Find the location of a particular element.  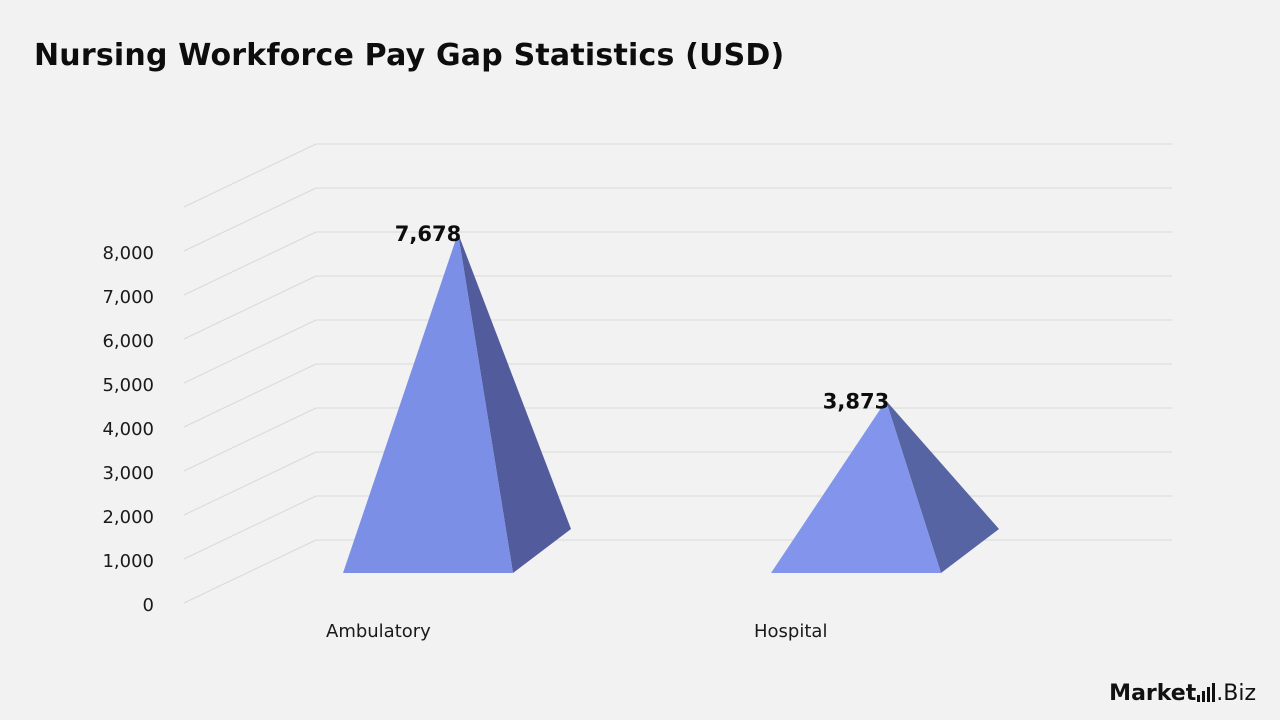

y-tick-label: 8,000 is located at coordinates (128, 253).